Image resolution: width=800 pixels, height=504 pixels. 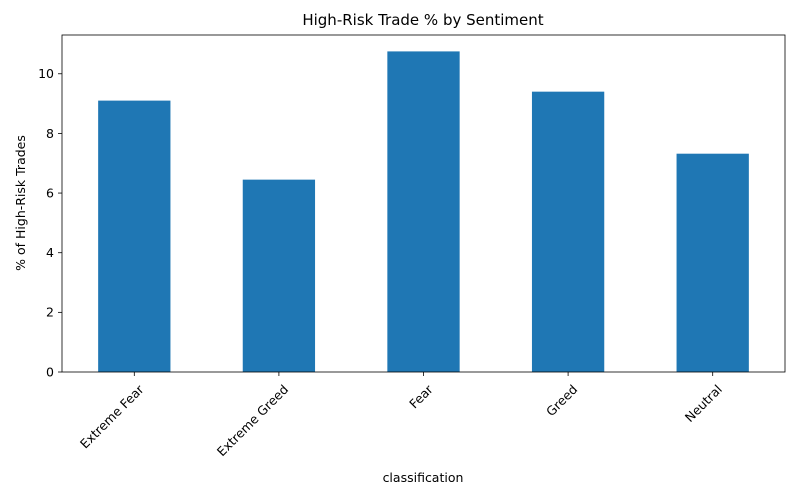 I want to click on y-tick-label: 8, so click(x=50, y=133).